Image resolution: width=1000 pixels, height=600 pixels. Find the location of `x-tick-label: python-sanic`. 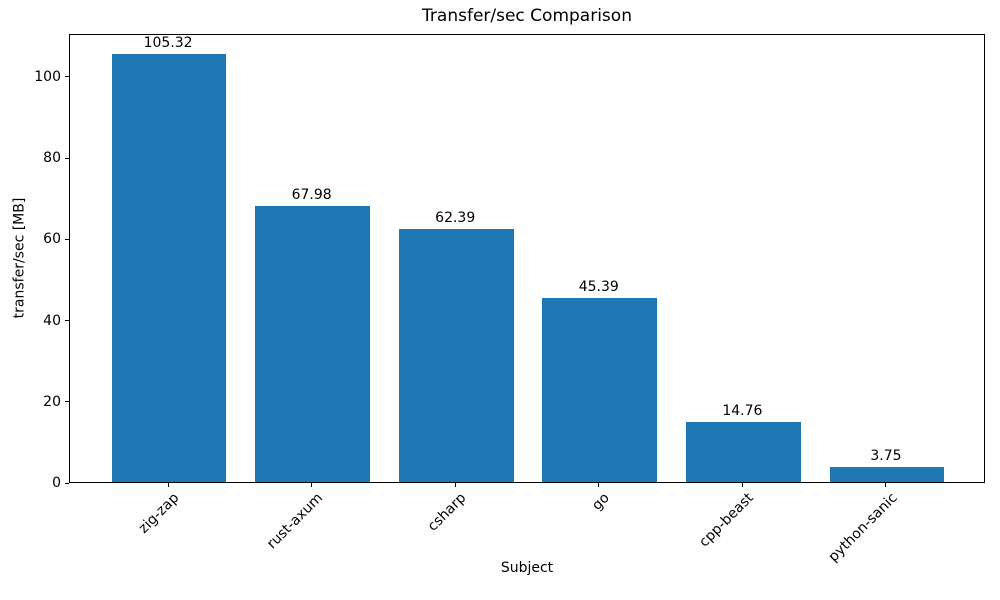

x-tick-label: python-sanic is located at coordinates (863, 528).